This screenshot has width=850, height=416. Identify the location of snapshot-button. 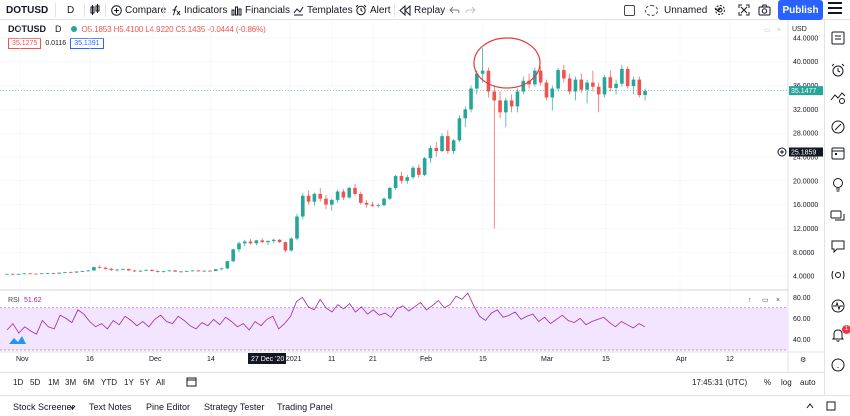
(764, 10).